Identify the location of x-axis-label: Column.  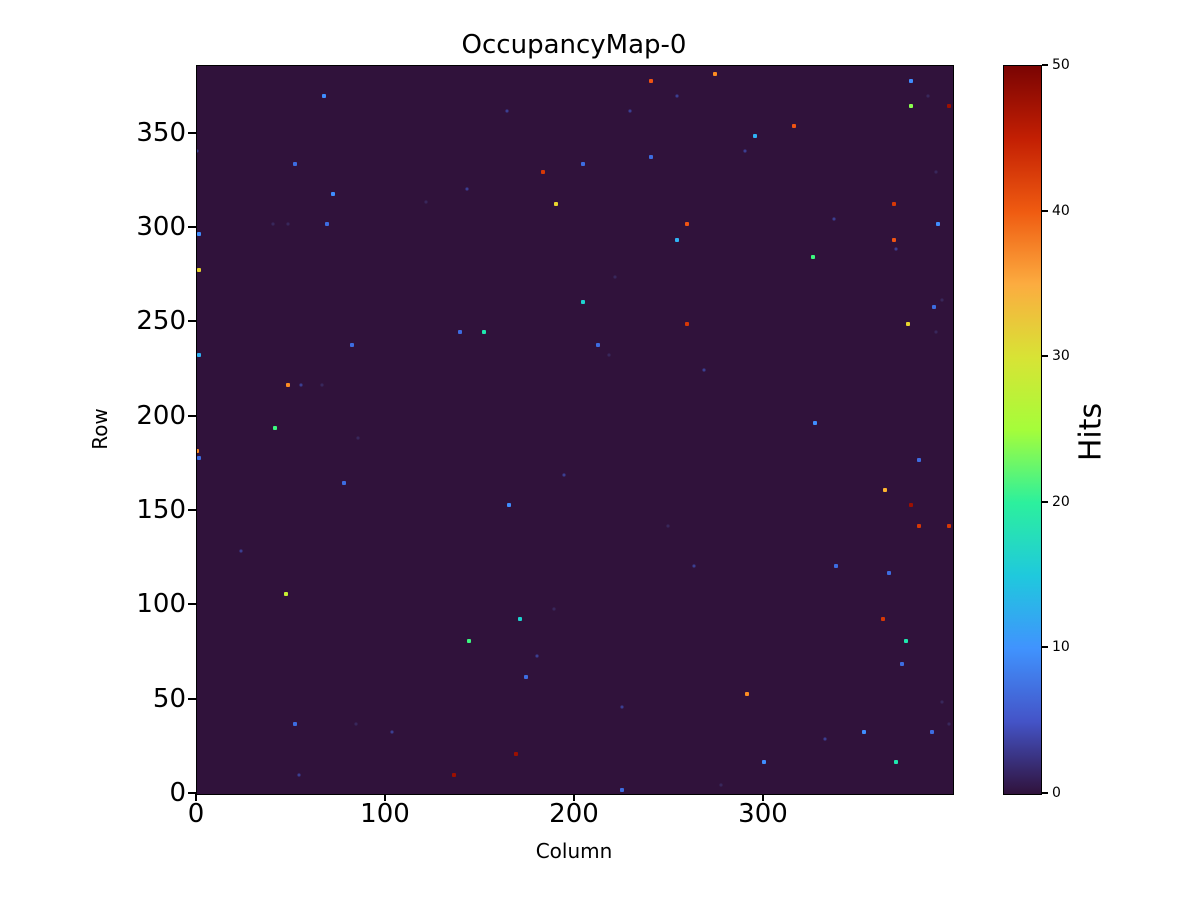
(574, 851).